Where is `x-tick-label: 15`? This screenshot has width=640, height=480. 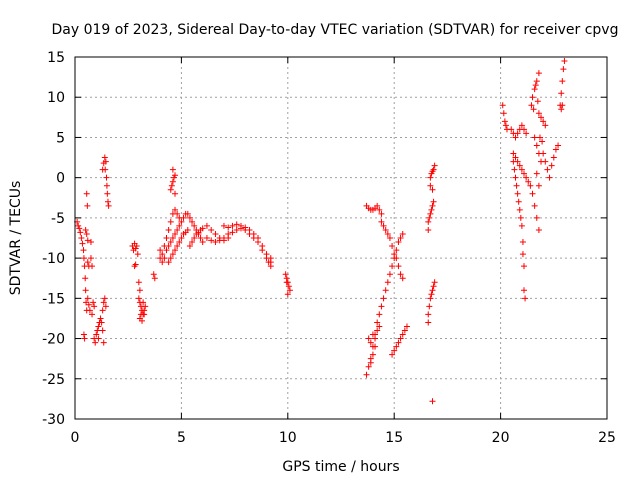
x-tick-label: 15 is located at coordinates (394, 438).